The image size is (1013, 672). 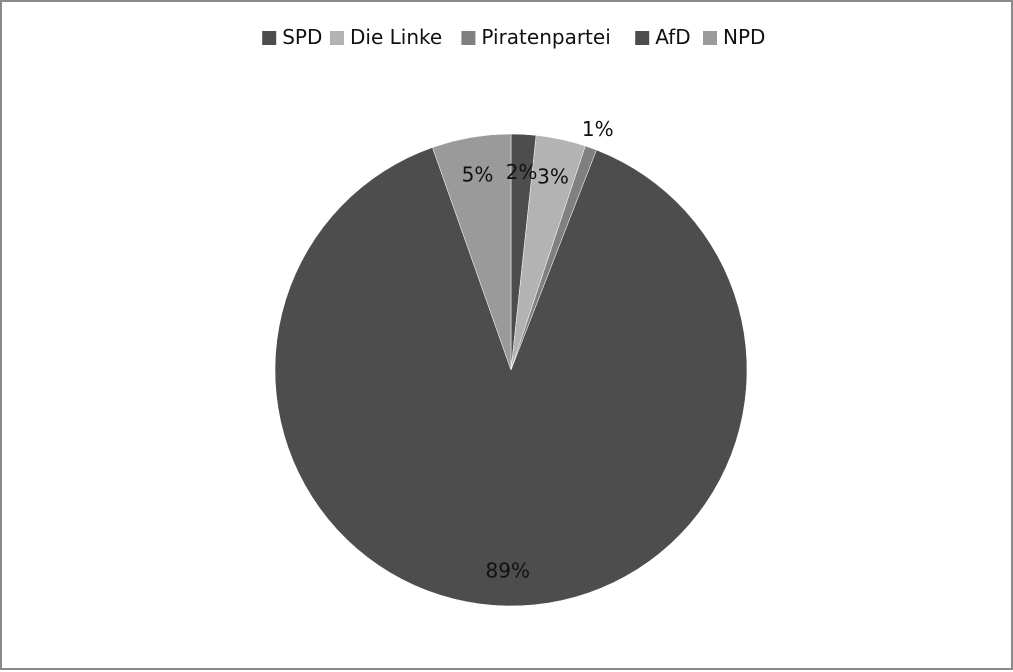 What do you see at coordinates (538, 350) in the screenshot?
I see `data-labels: 2% 3% 1% 89% 5%` at bounding box center [538, 350].